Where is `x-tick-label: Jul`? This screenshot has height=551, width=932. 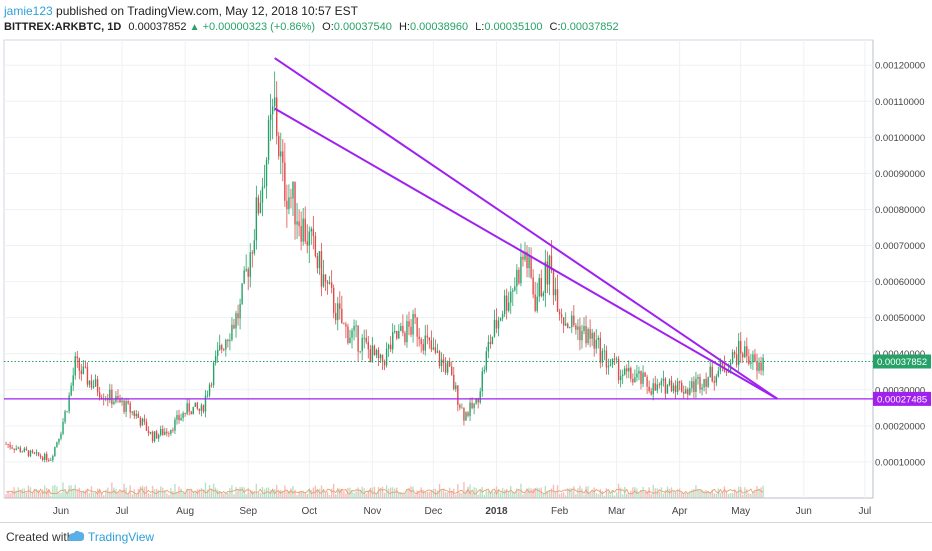 x-tick-label: Jul is located at coordinates (122, 511).